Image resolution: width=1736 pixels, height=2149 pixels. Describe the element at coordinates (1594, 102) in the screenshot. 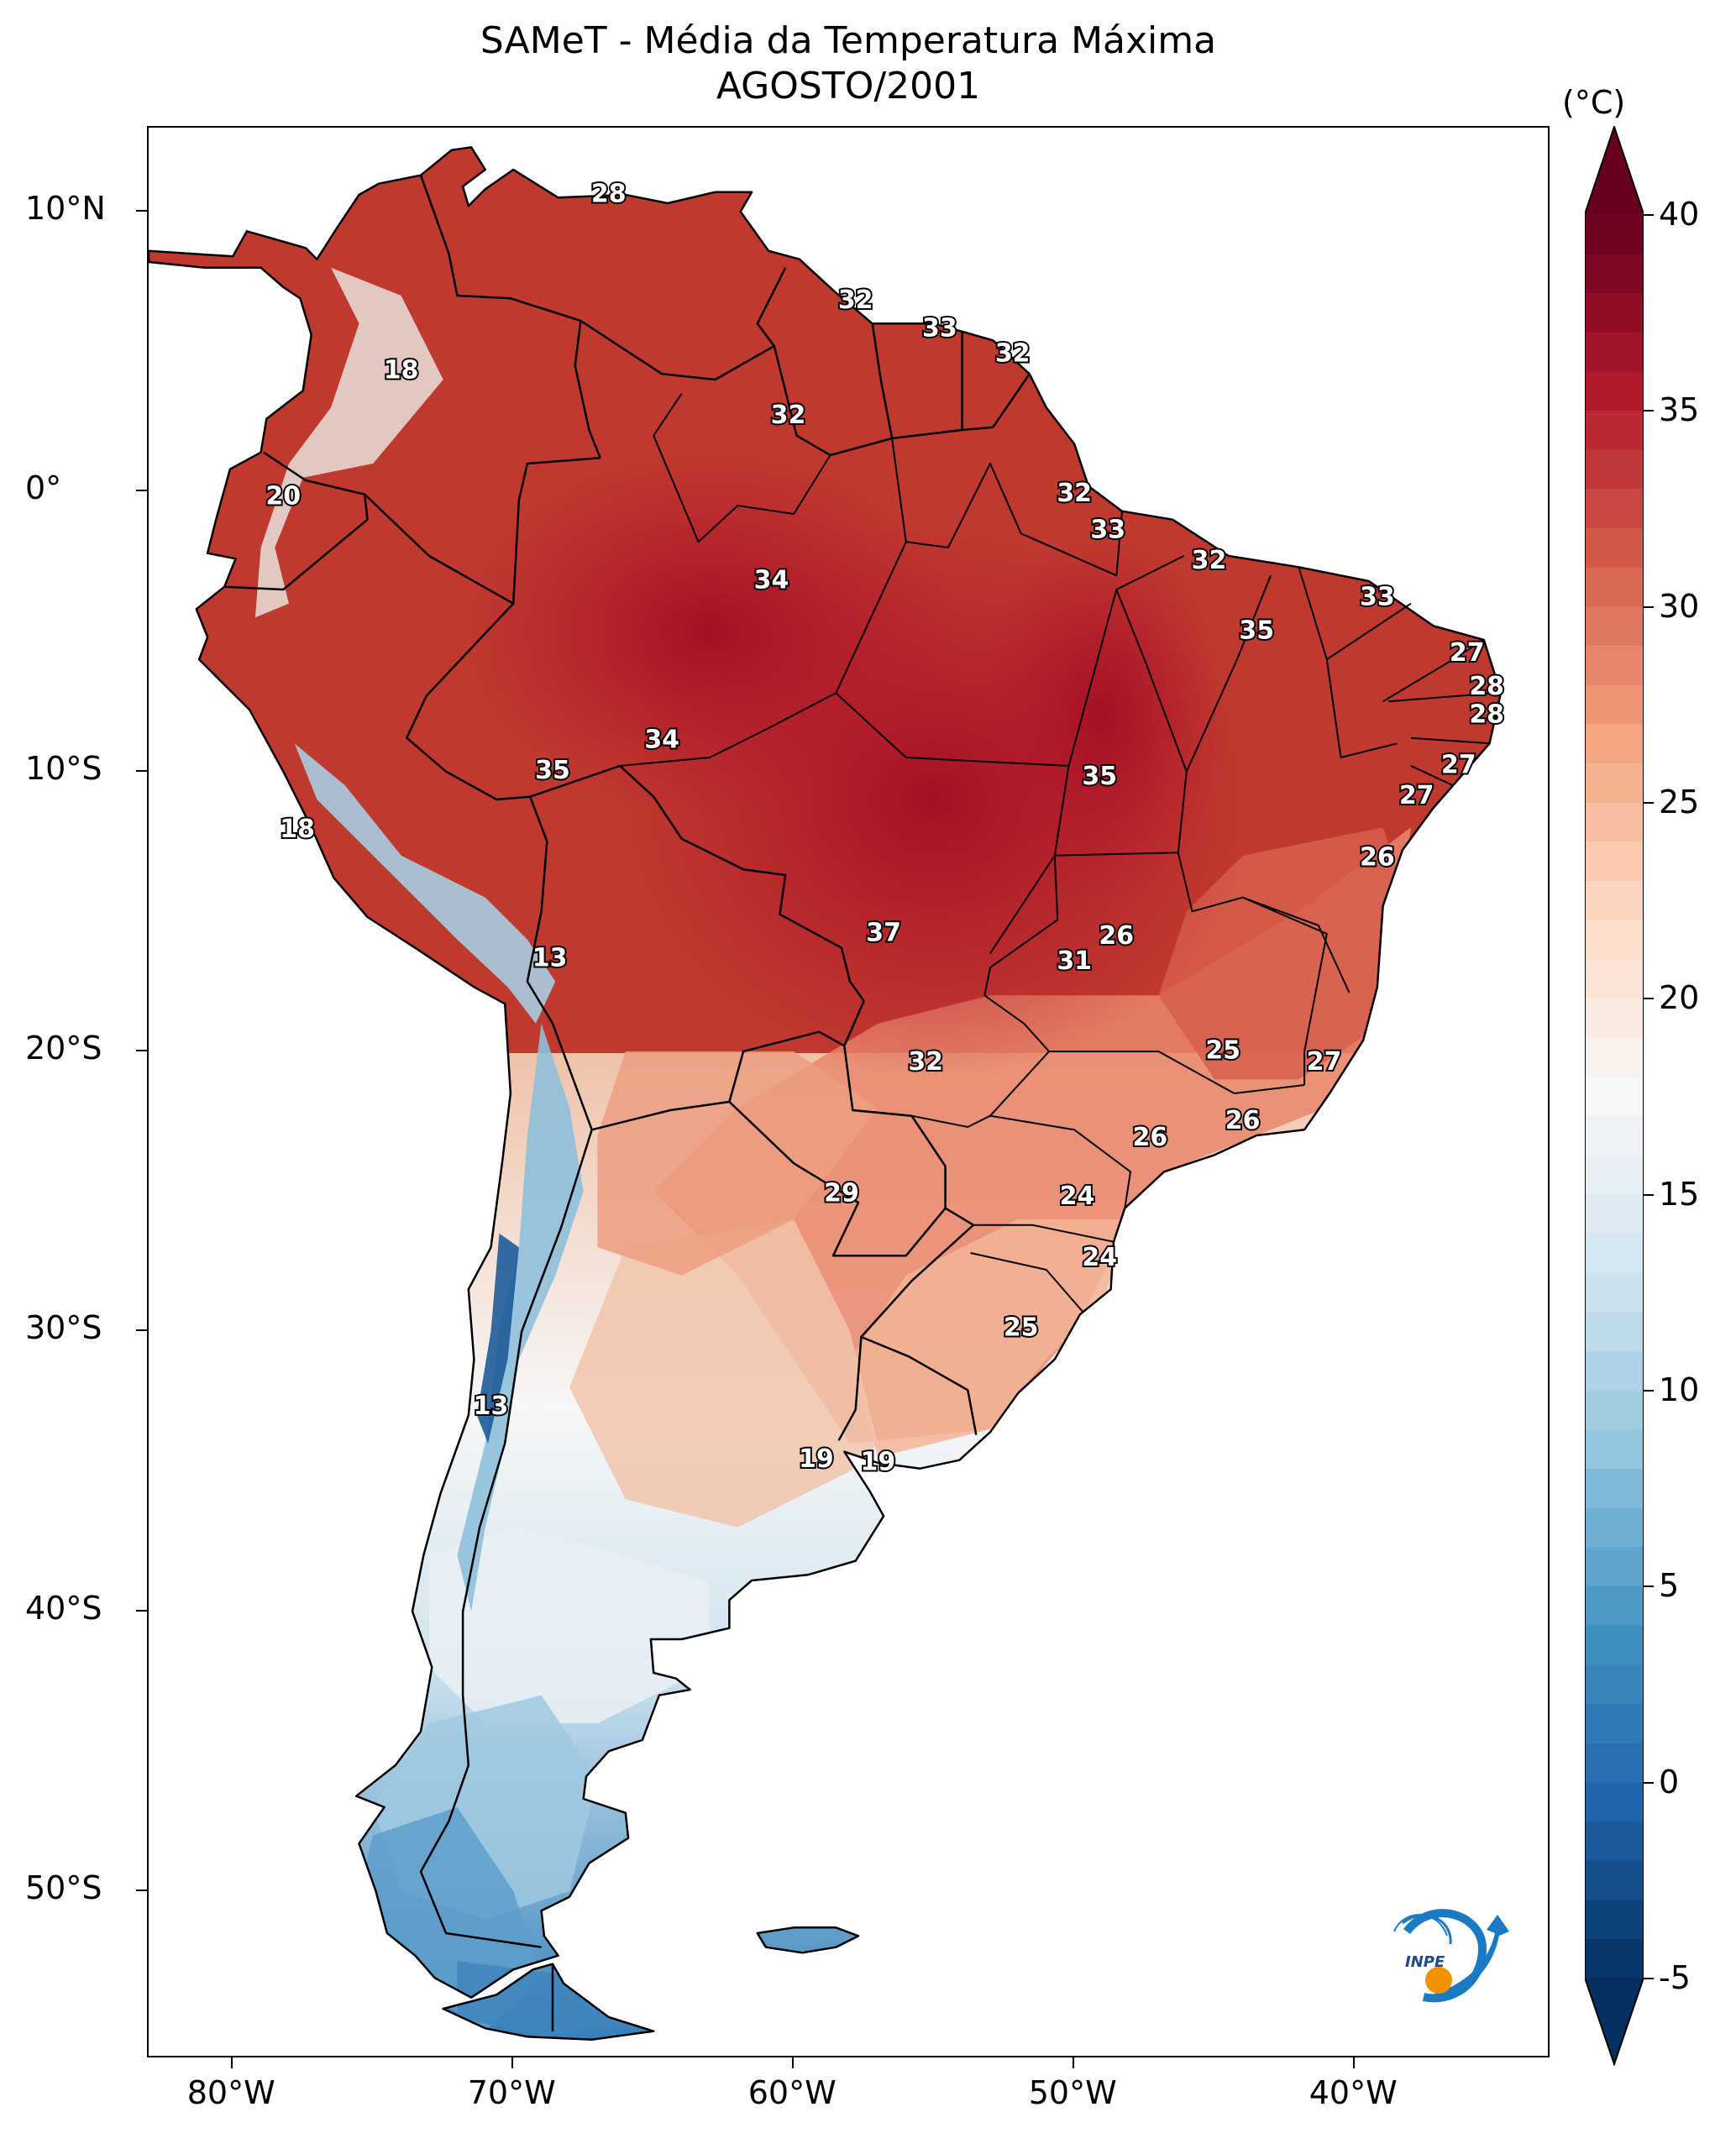

I see `colorbar-unit: (°C)` at that location.